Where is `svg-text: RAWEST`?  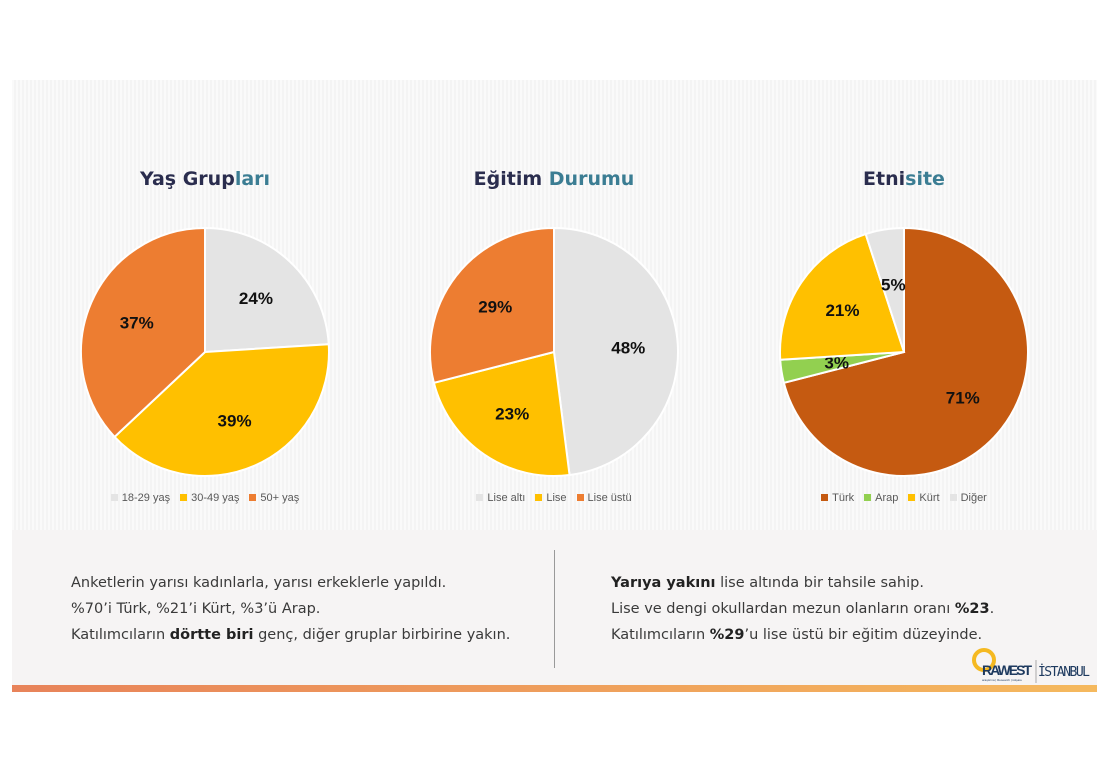 svg-text: RAWEST is located at coordinates (1007, 670).